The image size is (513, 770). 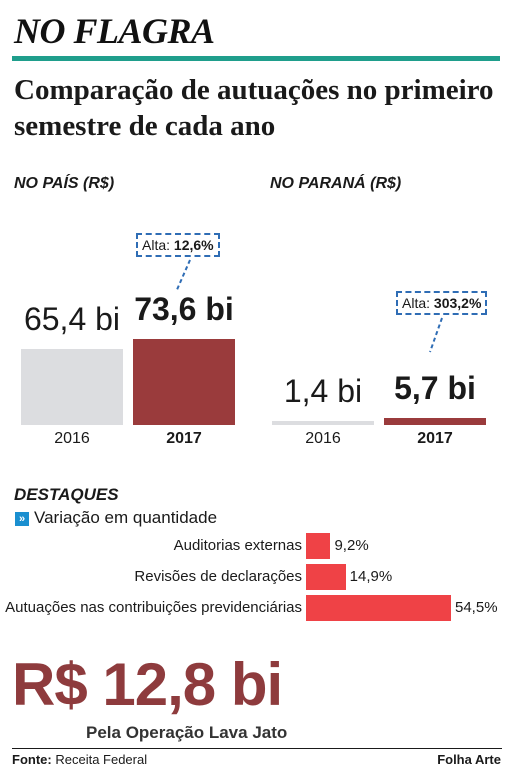 What do you see at coordinates (64, 183) in the screenshot?
I see `panel-title-pais: NO PAÍS (R$)` at bounding box center [64, 183].